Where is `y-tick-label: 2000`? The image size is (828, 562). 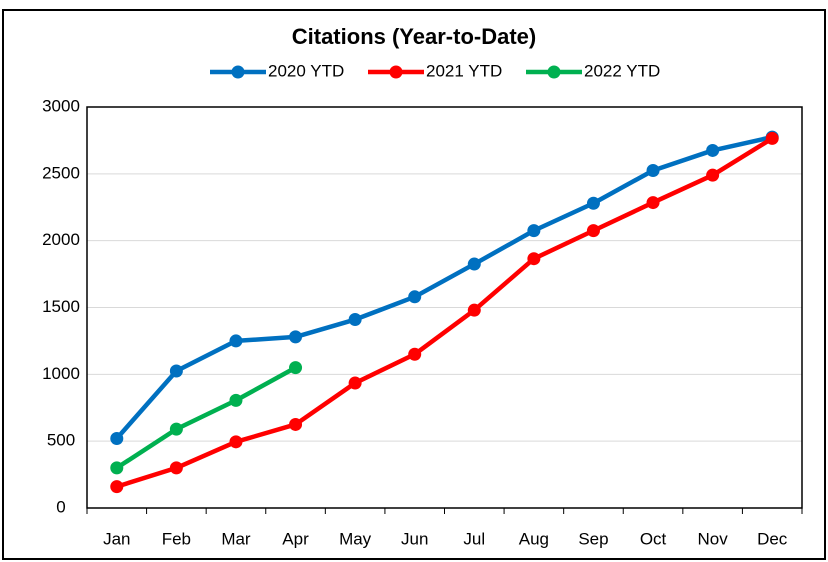 y-tick-label: 2000 is located at coordinates (61, 239).